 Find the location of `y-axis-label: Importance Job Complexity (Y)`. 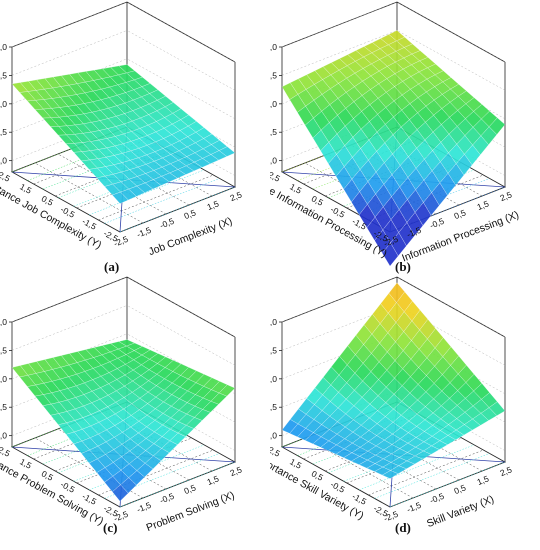

y-axis-label: Importance Job Complexity (Y) is located at coordinates (51, 211).